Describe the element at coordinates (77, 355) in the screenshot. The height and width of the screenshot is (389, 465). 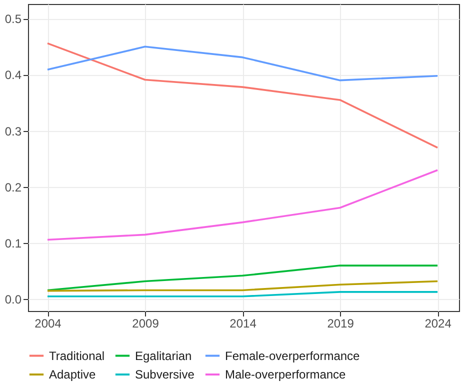
I see `legend-label: Traditional` at that location.